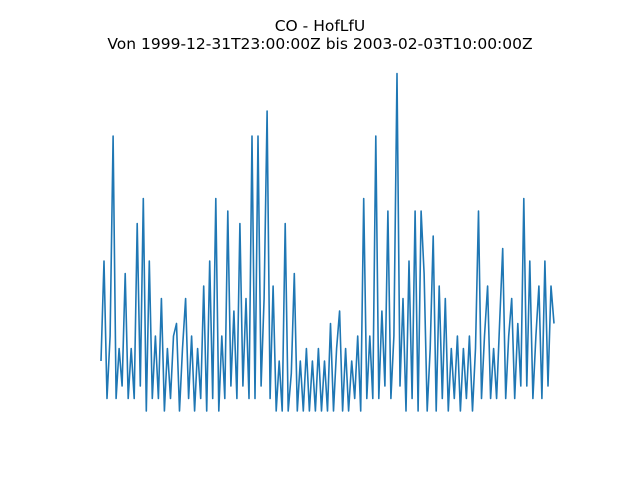  What do you see at coordinates (320, 26) in the screenshot?
I see `chart-title: CO - HofLfU` at bounding box center [320, 26].